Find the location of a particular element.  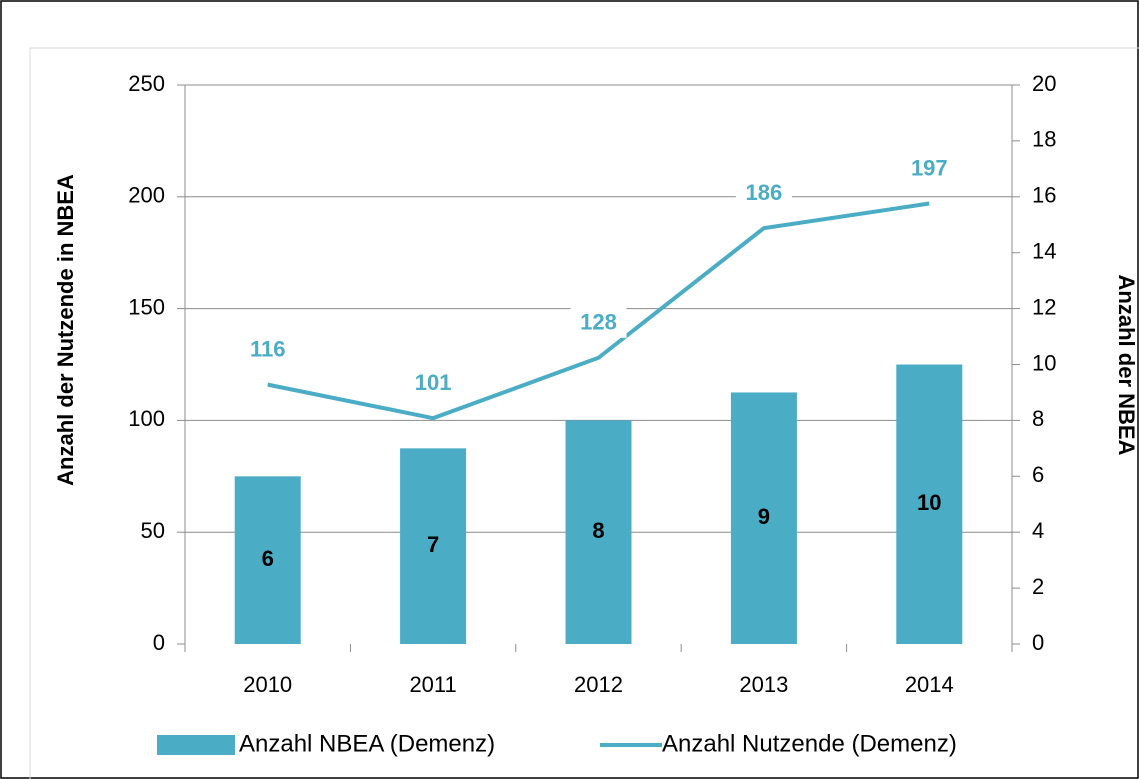

line-value-label: 116 is located at coordinates (268, 348).